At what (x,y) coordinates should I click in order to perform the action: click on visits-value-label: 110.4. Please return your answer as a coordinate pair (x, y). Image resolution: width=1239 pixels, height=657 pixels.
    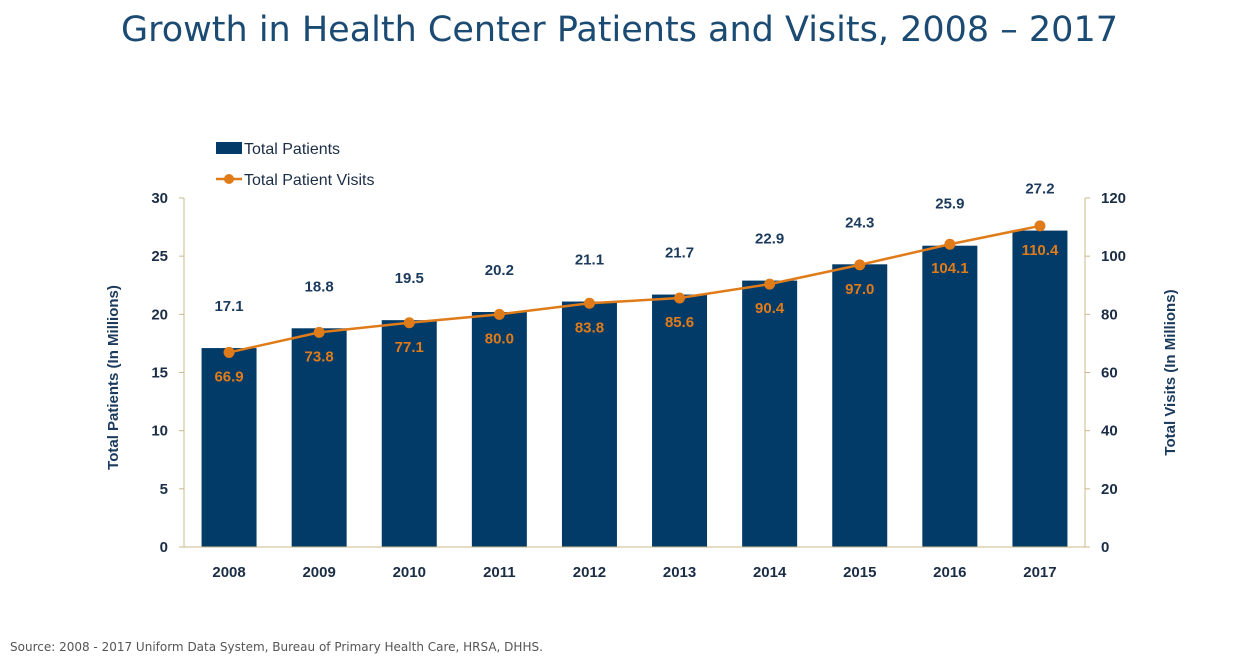
    Looking at the image, I should click on (1040, 250).